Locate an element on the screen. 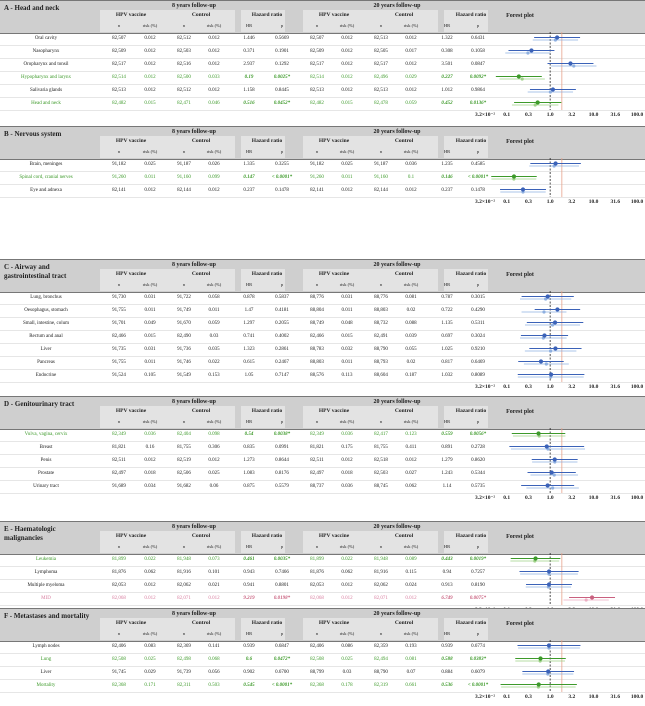 The image size is (645, 706). cell-value: 82,062 is located at coordinates (381, 585).